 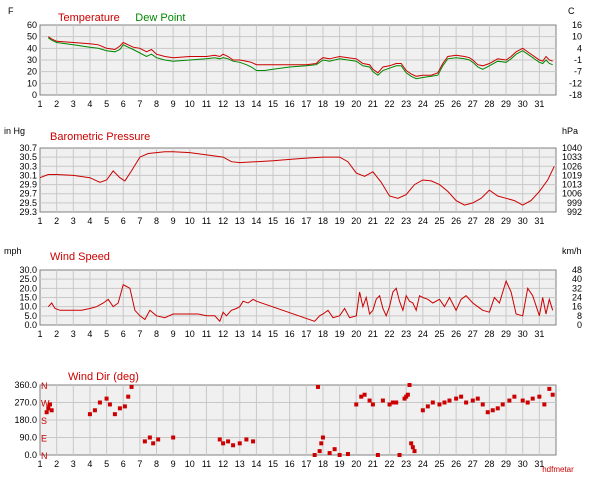 I want to click on x-tick-label: 8, so click(x=156, y=464).